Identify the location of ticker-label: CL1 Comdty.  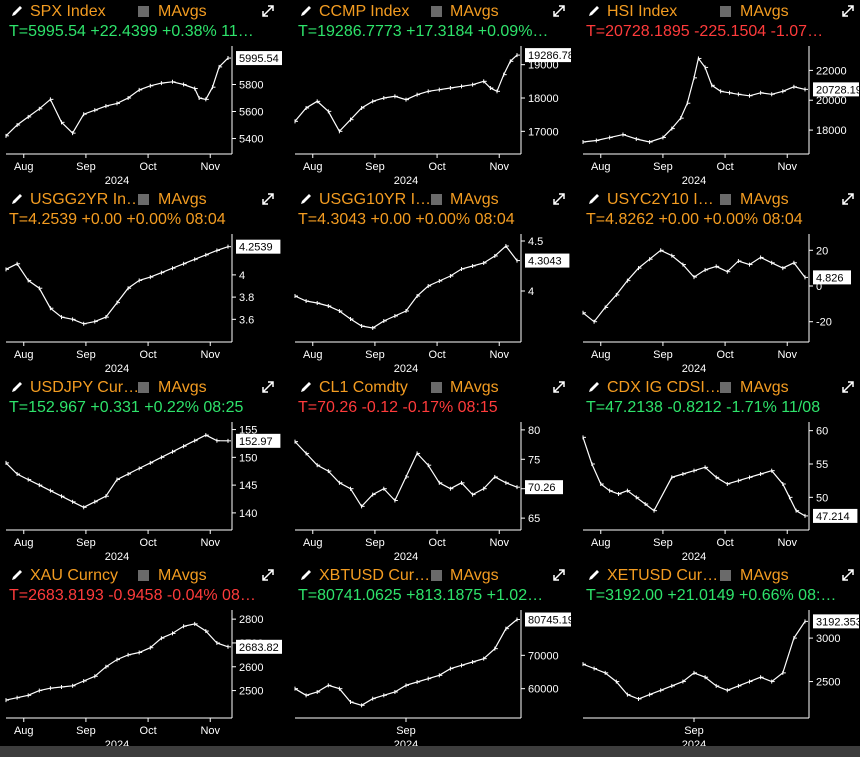
(363, 387).